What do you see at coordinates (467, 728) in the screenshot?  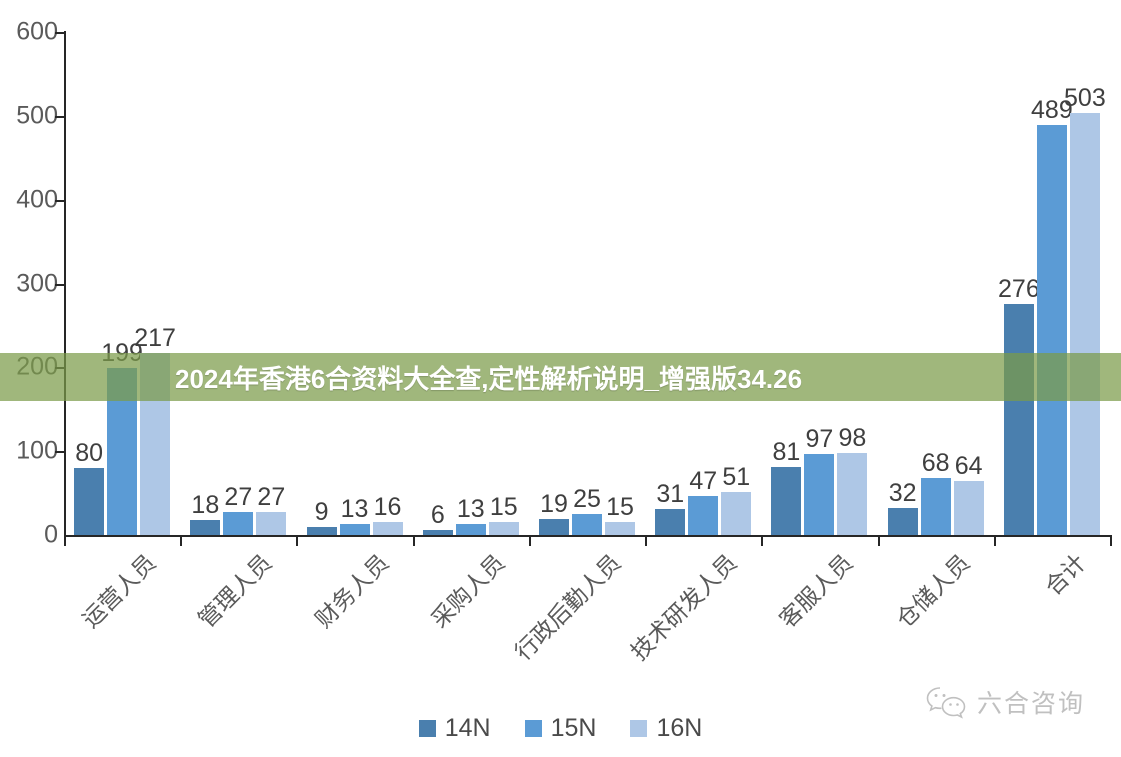 I see `legend-label: 14N` at bounding box center [467, 728].